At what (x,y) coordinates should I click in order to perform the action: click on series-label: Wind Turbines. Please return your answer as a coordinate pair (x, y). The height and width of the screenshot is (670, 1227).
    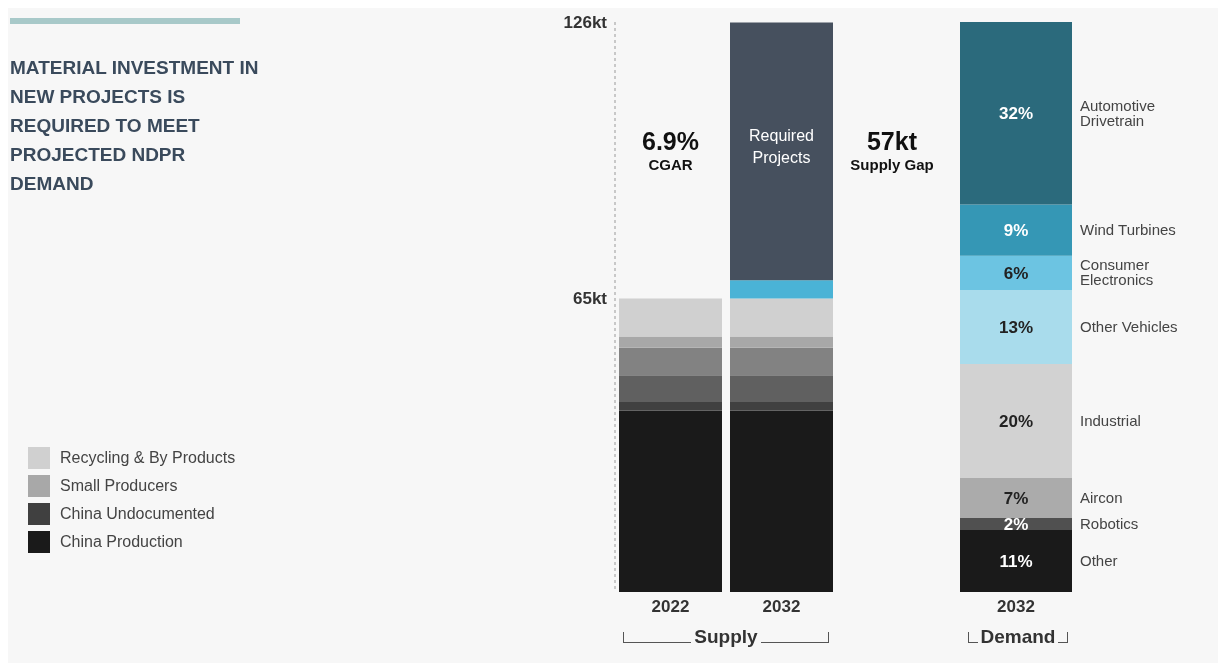
    Looking at the image, I should click on (1128, 230).